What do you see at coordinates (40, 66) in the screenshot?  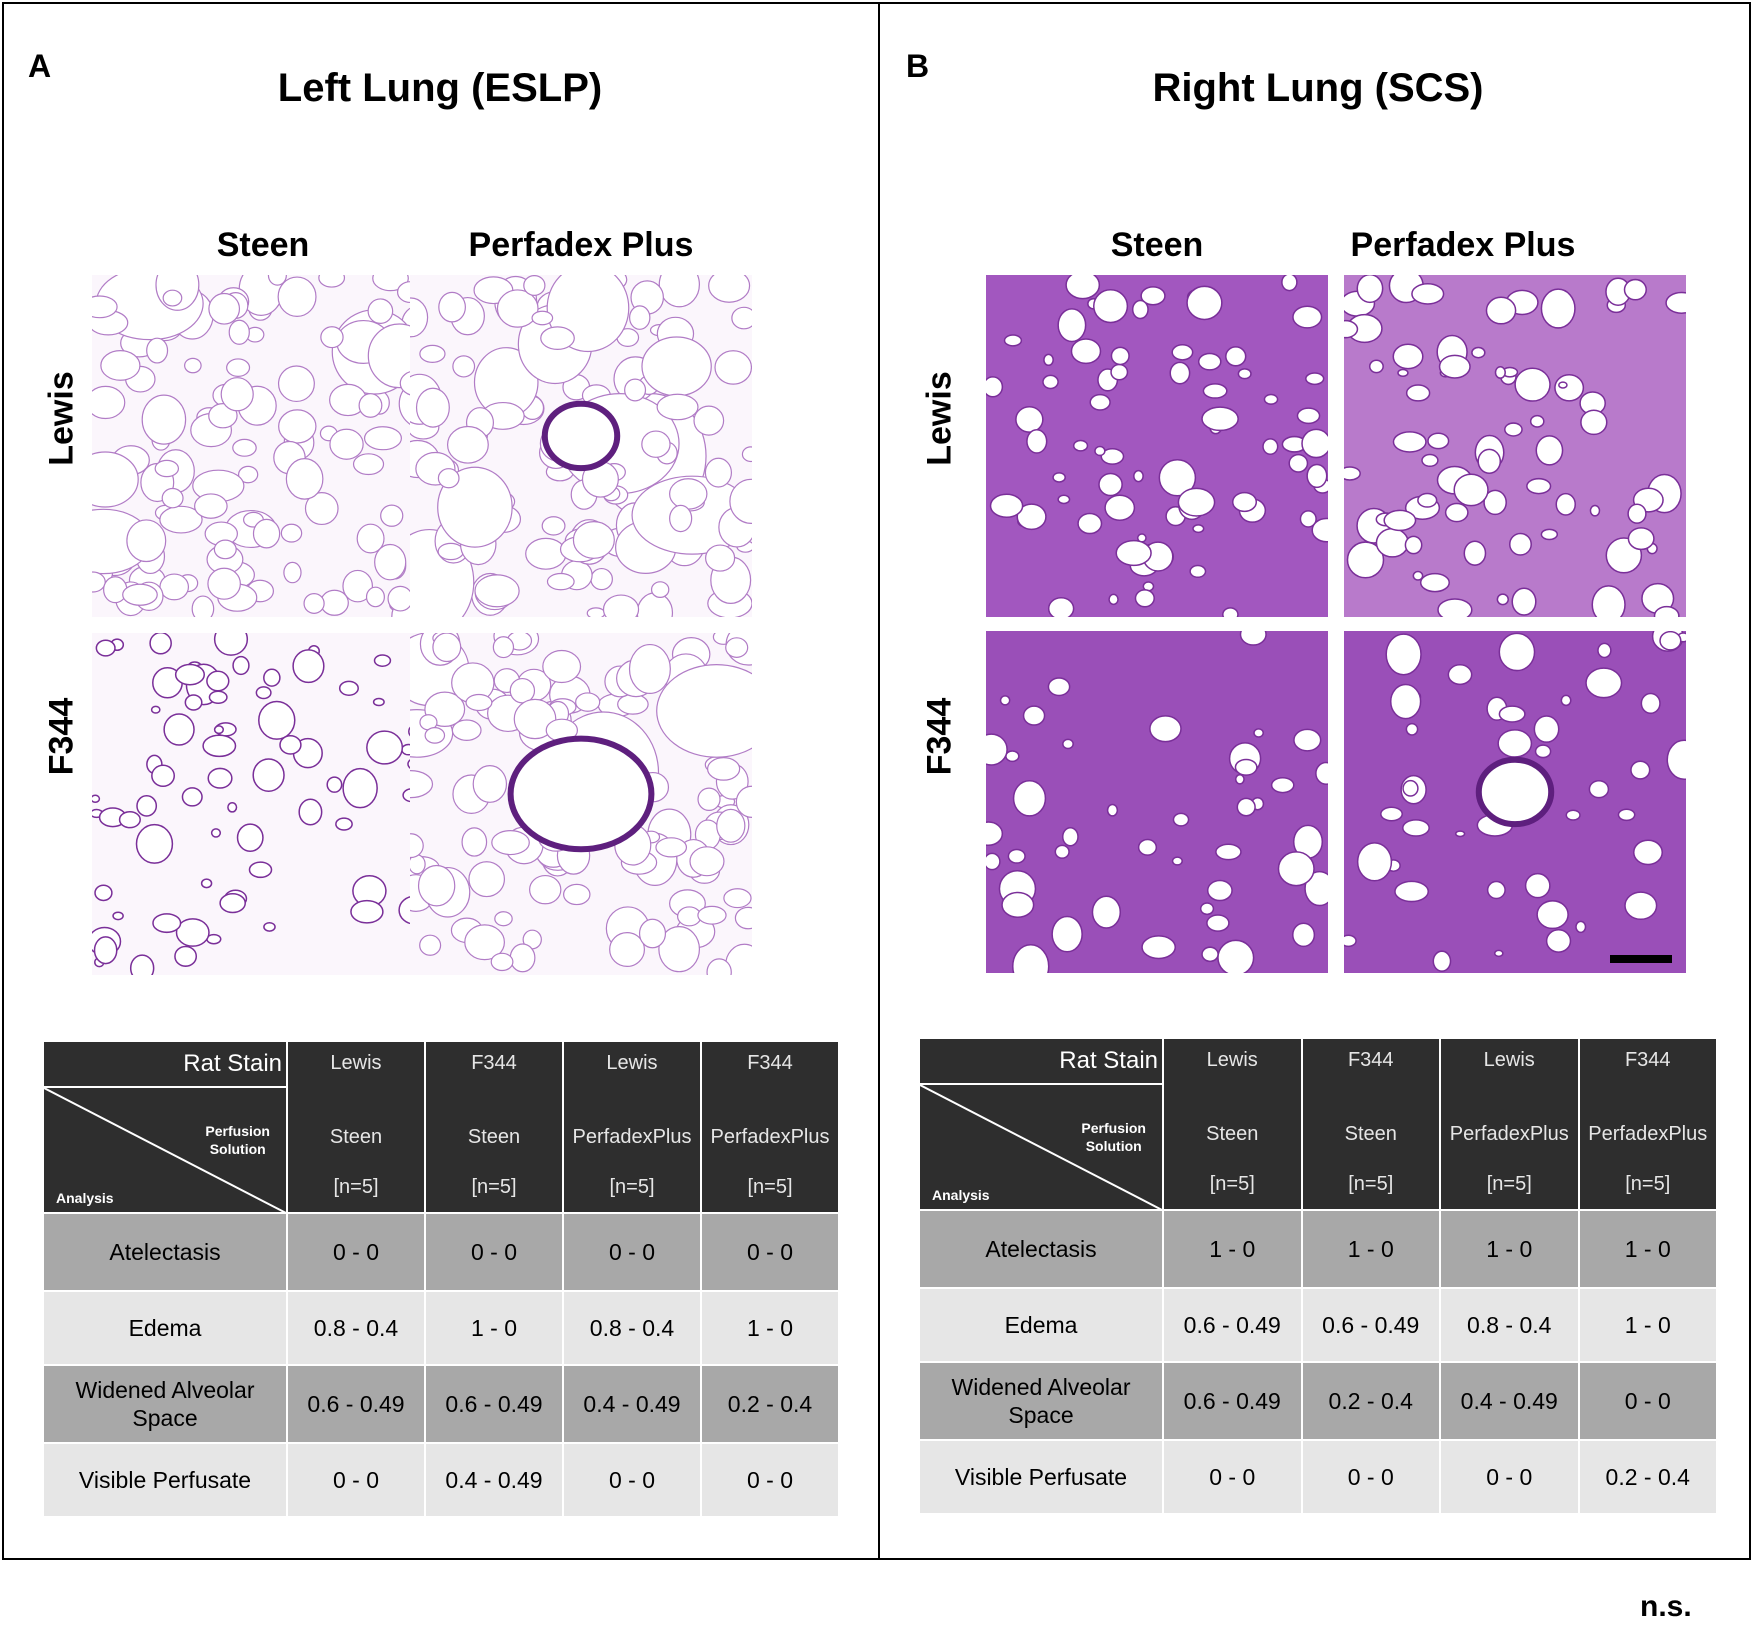 I see `panel-letter: A` at bounding box center [40, 66].